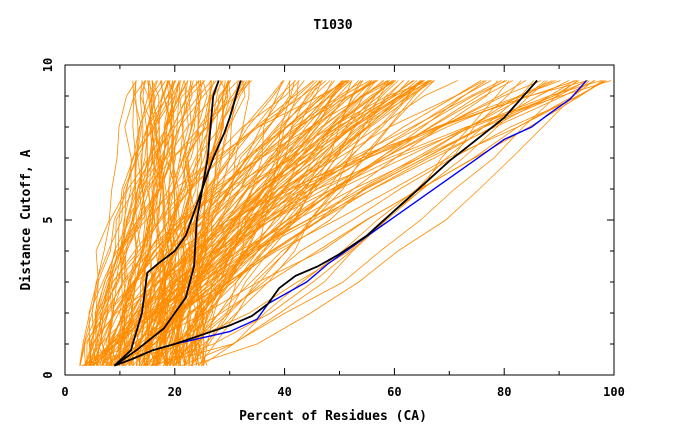 Image resolution: width=680 pixels, height=440 pixels. What do you see at coordinates (64, 392) in the screenshot?
I see `x-tick-label: 0` at bounding box center [64, 392].